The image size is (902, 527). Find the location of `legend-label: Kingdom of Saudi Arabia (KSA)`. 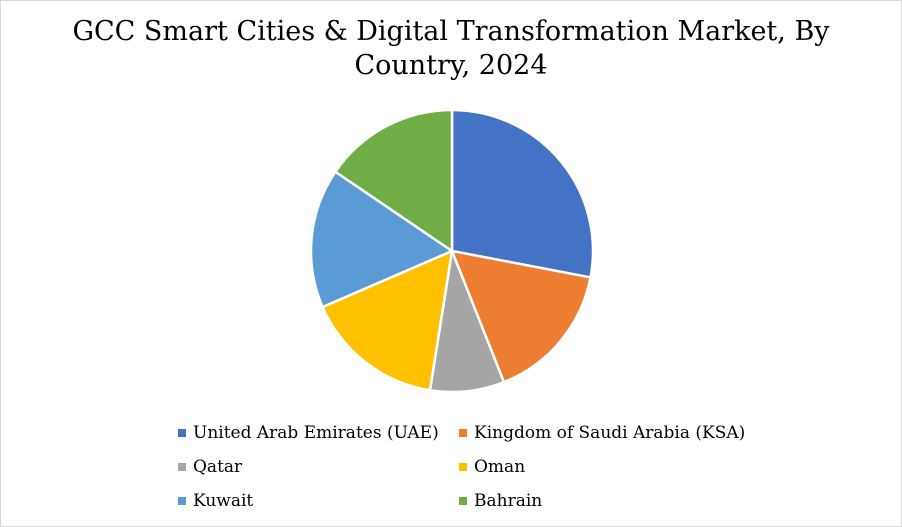

legend-label: Kingdom of Saudi Arabia (KSA) is located at coordinates (610, 433).